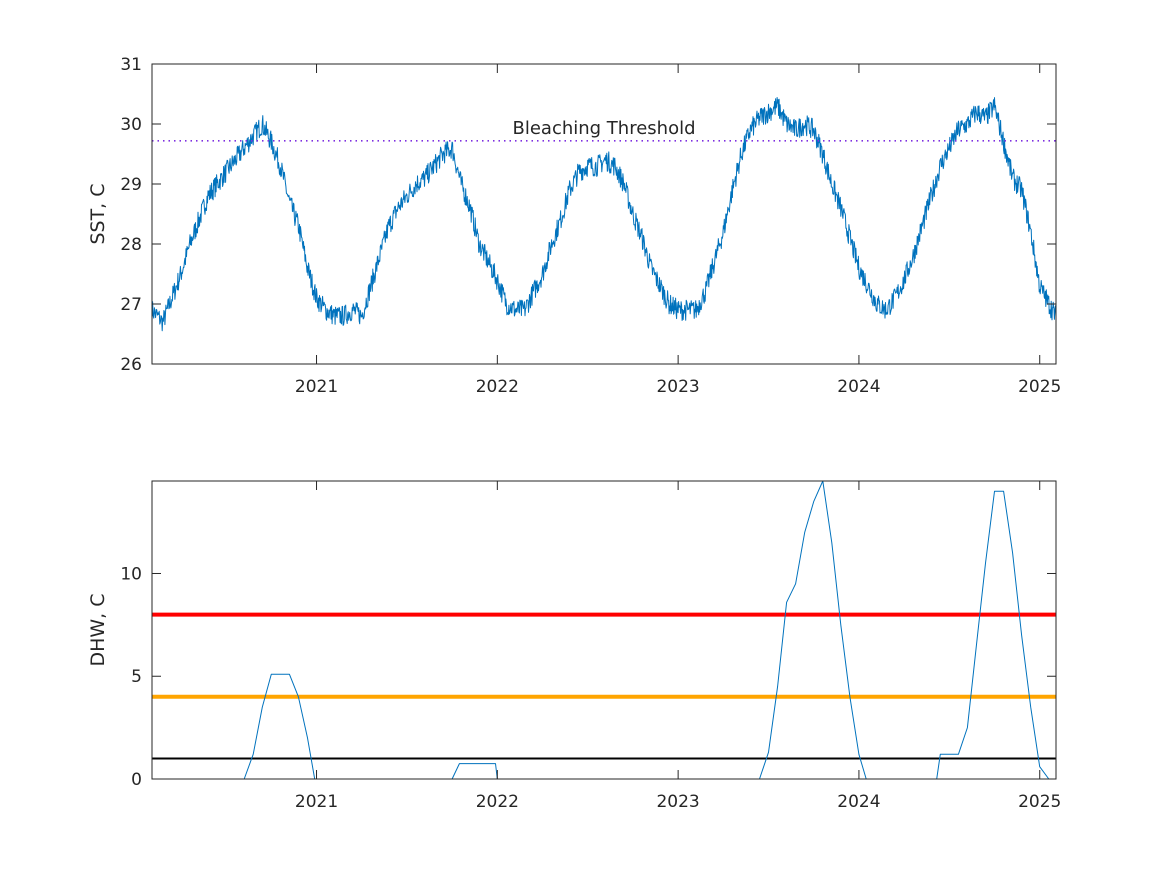 The width and height of the screenshot is (1167, 875). Describe the element at coordinates (131, 125) in the screenshot. I see `sst-y-tick-label: 30` at that location.